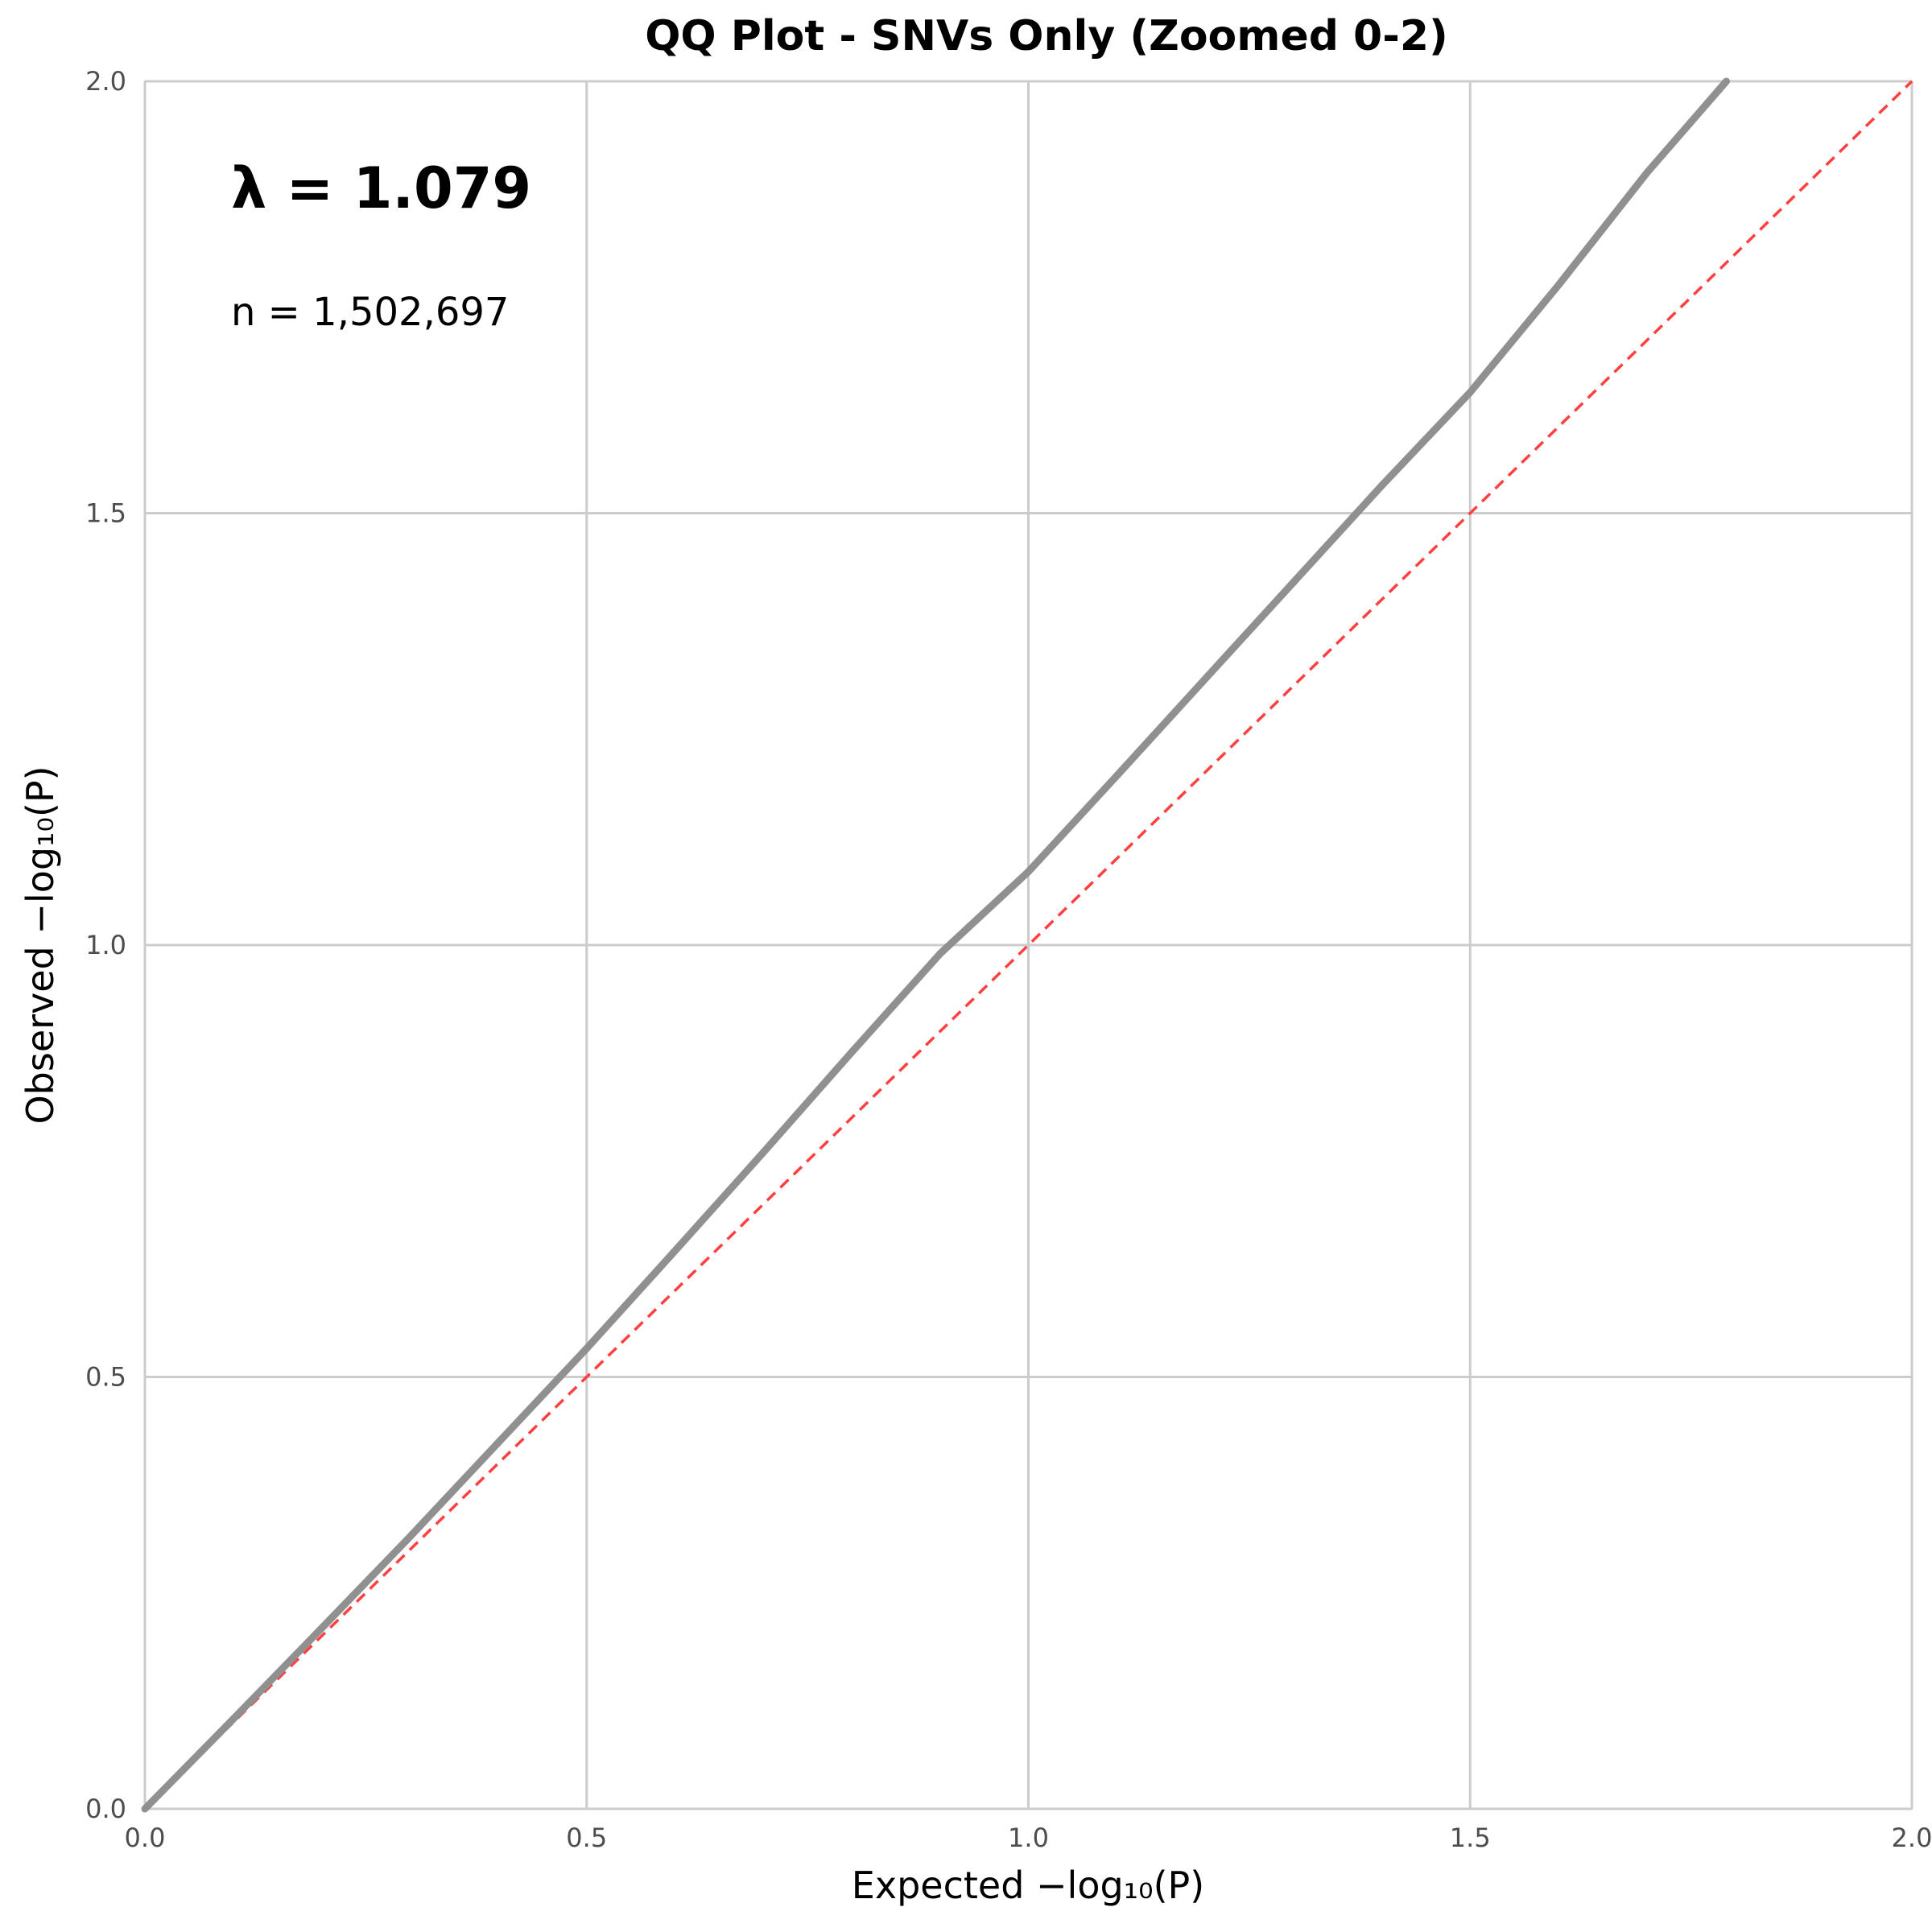 This screenshot has height=1932, width=1932. What do you see at coordinates (1028, 1885) in the screenshot?
I see `x-axis-label: Expected −log₁₀(P)` at bounding box center [1028, 1885].